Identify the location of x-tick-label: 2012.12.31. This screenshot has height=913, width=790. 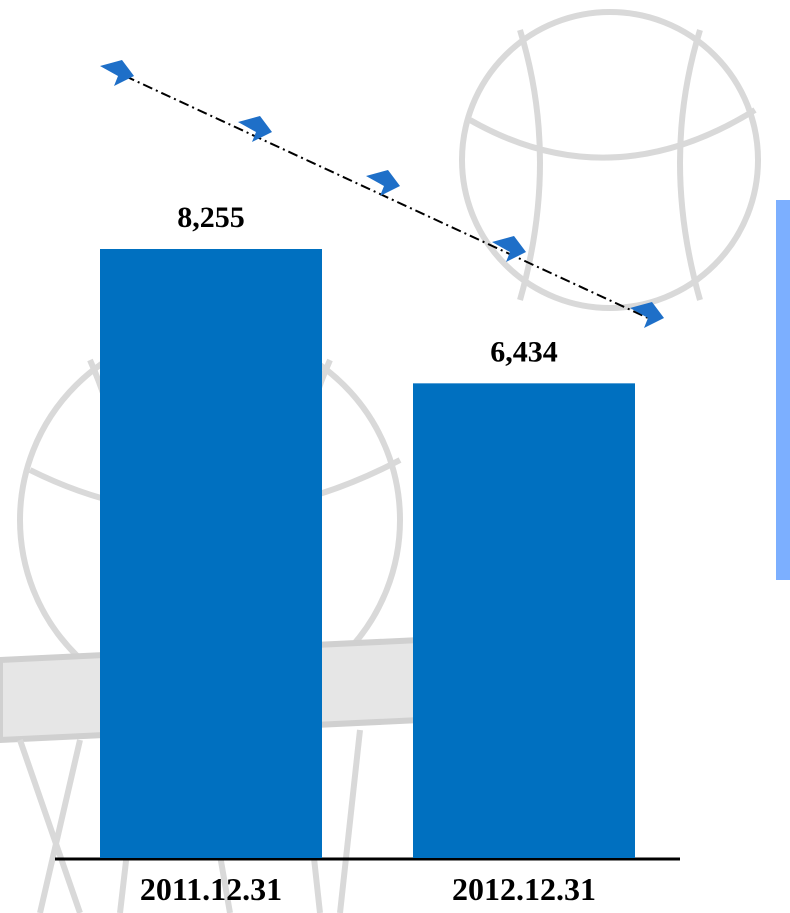
(524, 889).